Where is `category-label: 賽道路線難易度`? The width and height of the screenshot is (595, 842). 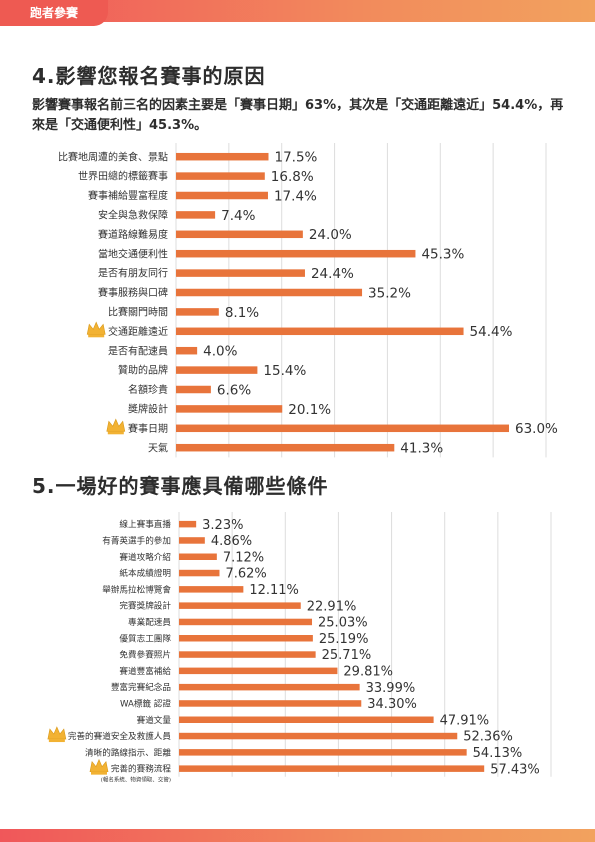 category-label: 賽道路線難易度 is located at coordinates (133, 234).